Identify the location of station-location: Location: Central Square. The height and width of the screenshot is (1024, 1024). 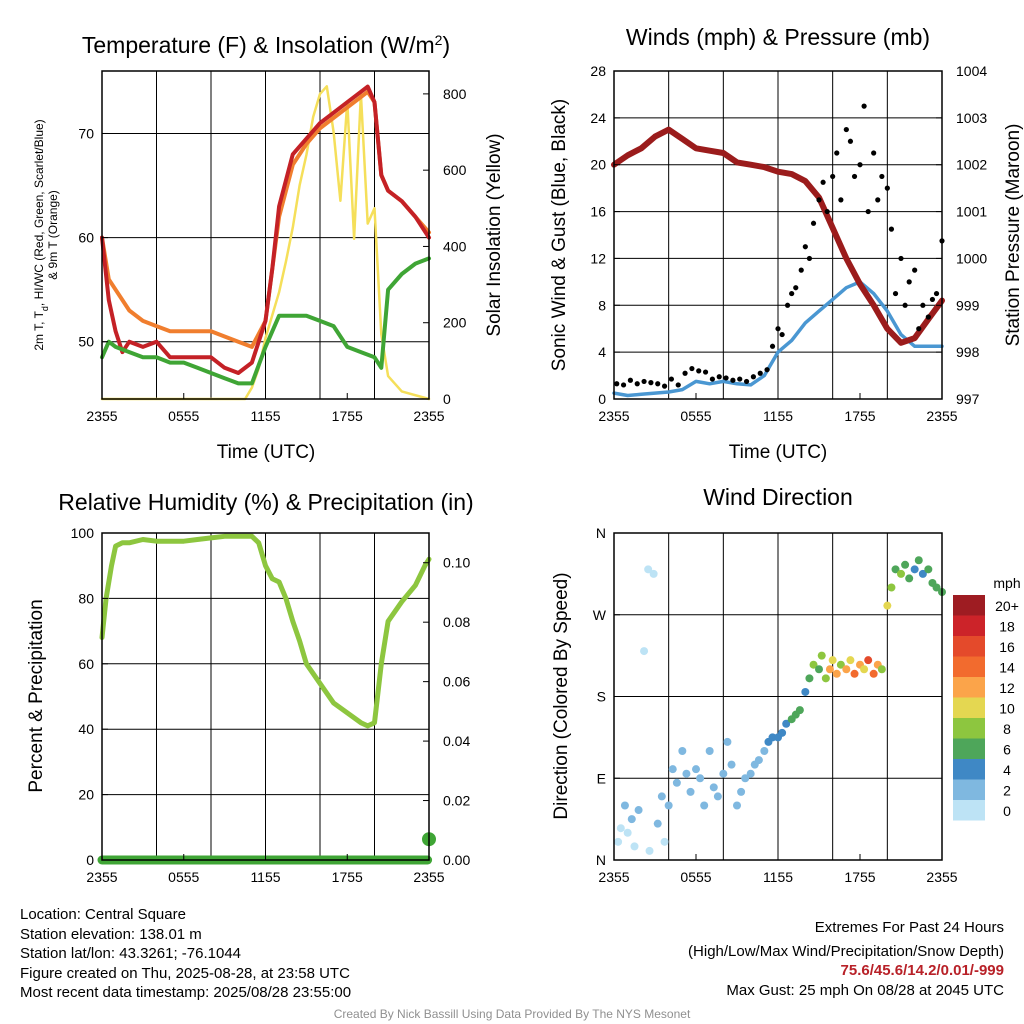
(103, 914).